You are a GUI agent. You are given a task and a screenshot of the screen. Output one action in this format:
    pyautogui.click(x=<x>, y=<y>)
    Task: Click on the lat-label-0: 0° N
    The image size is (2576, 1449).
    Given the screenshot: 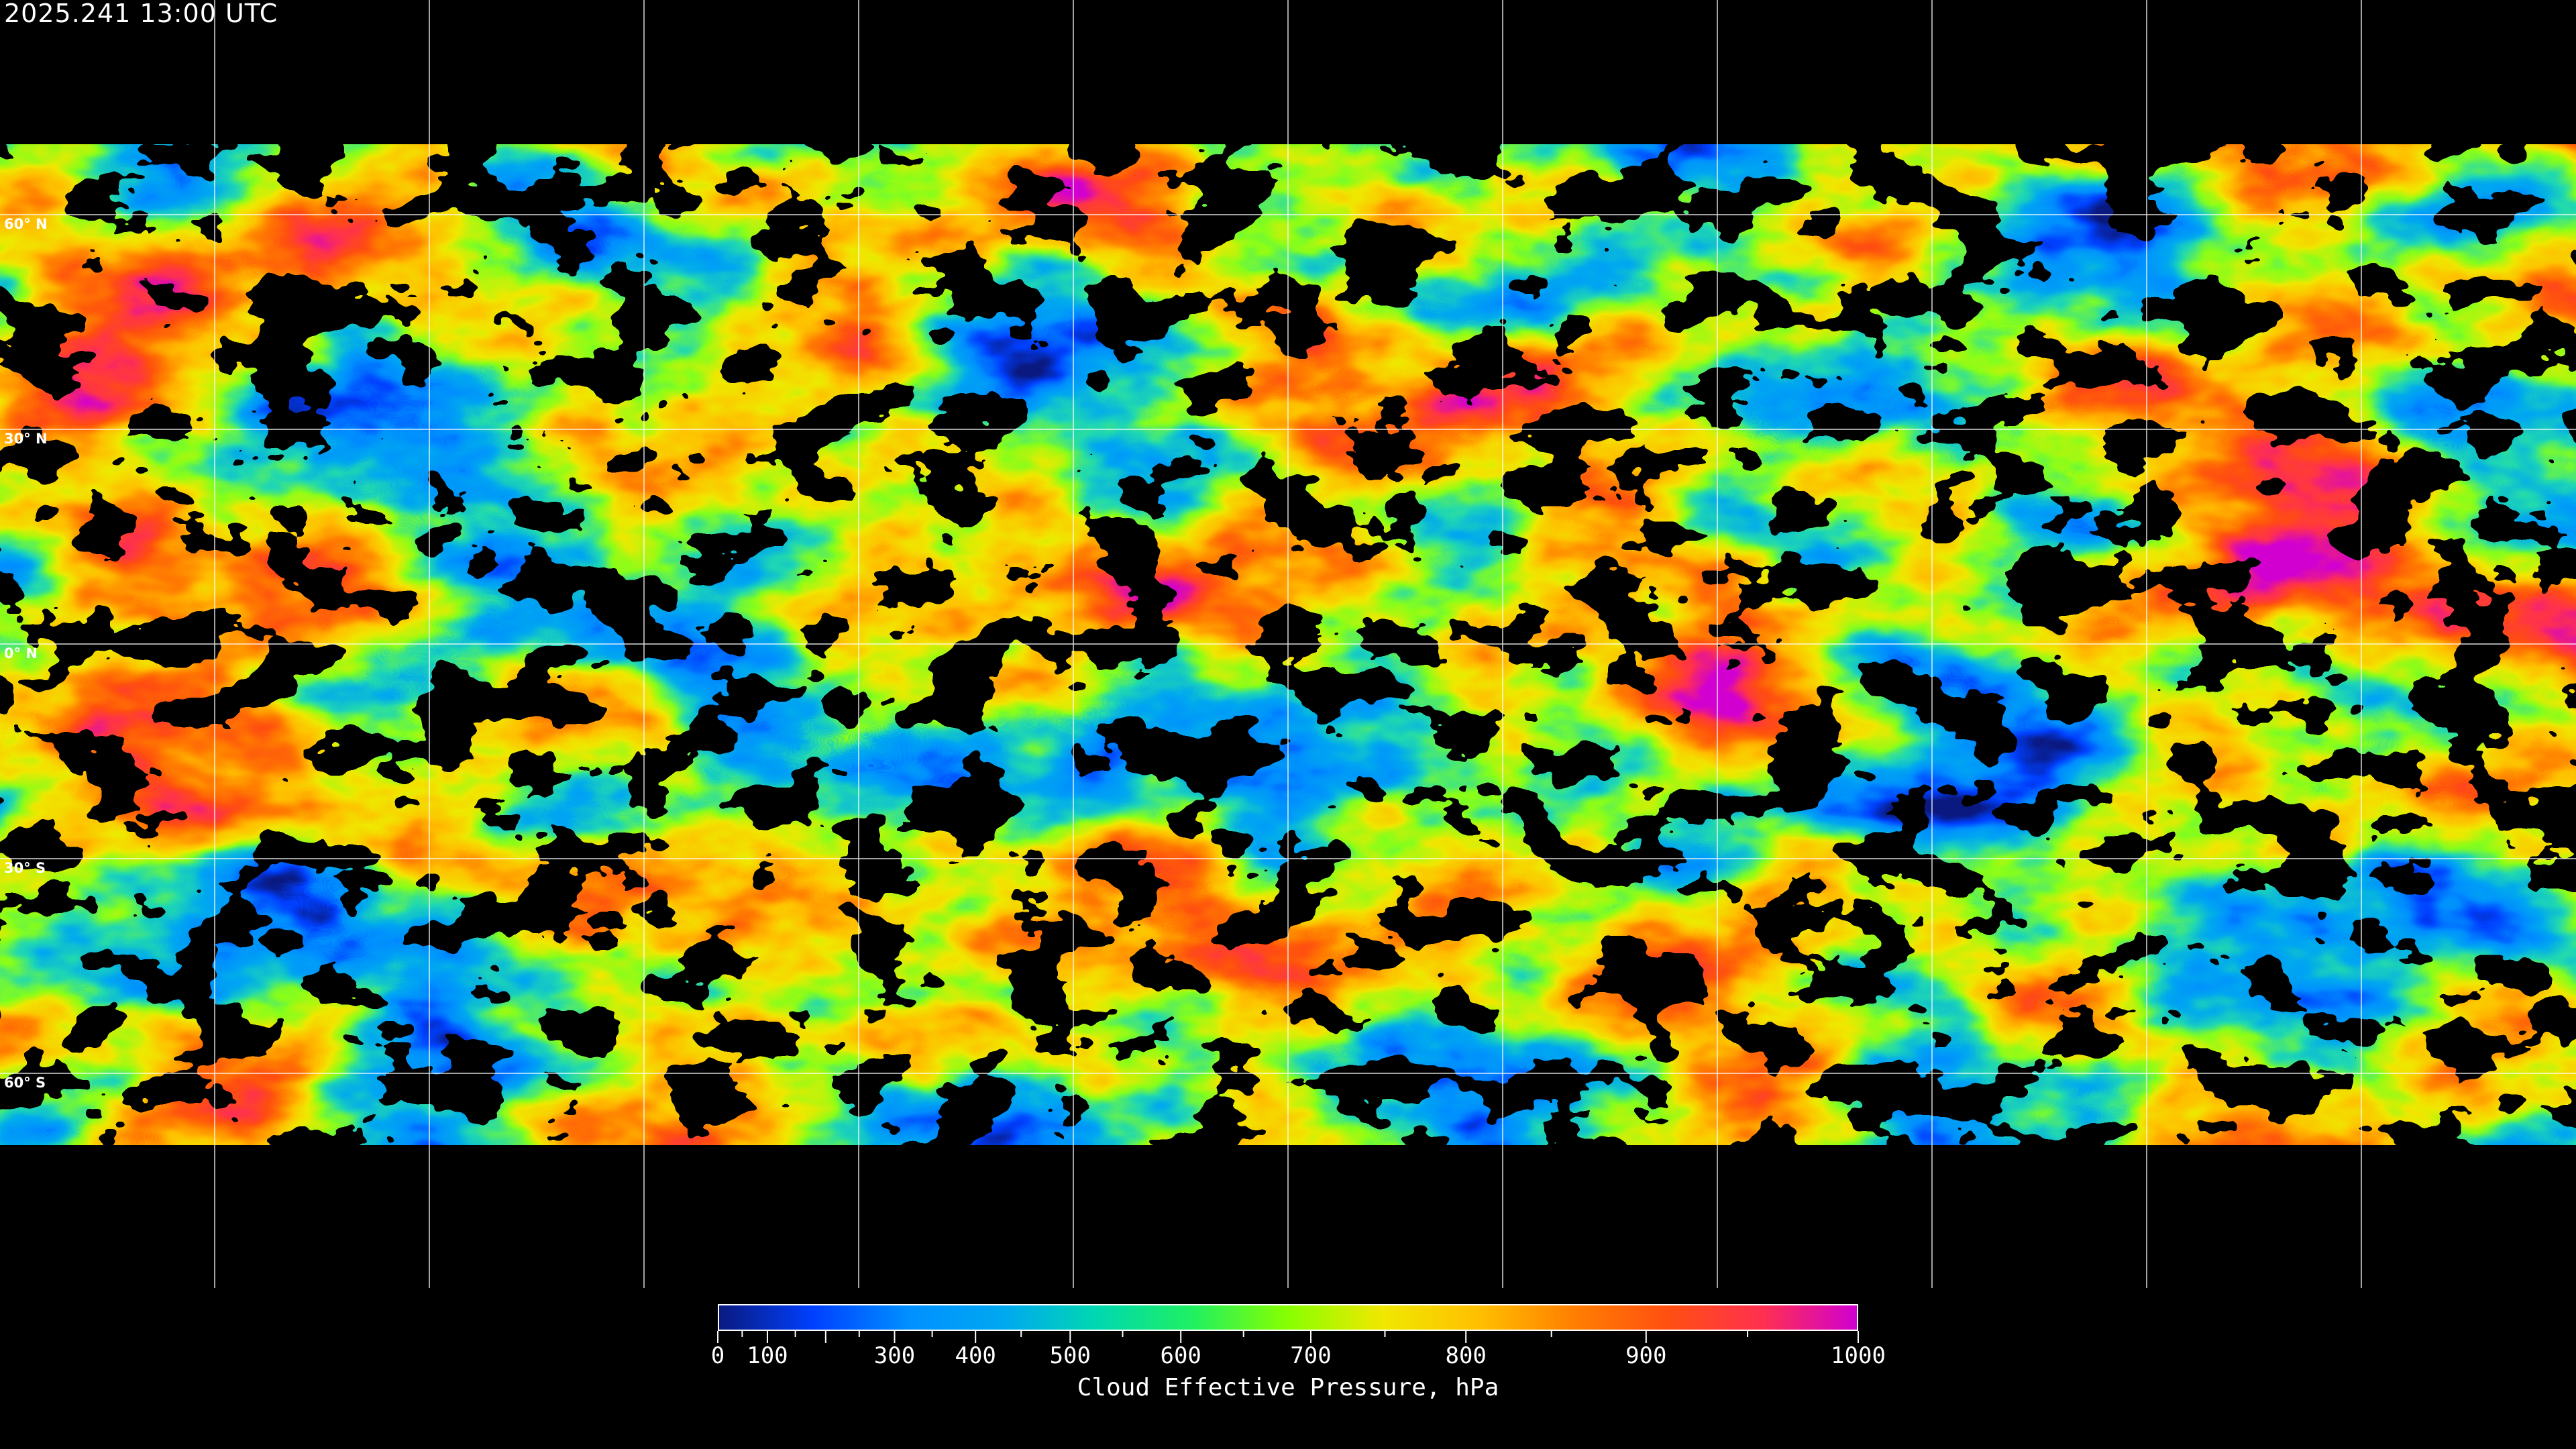 What is the action you would take?
    pyautogui.click(x=21, y=653)
    